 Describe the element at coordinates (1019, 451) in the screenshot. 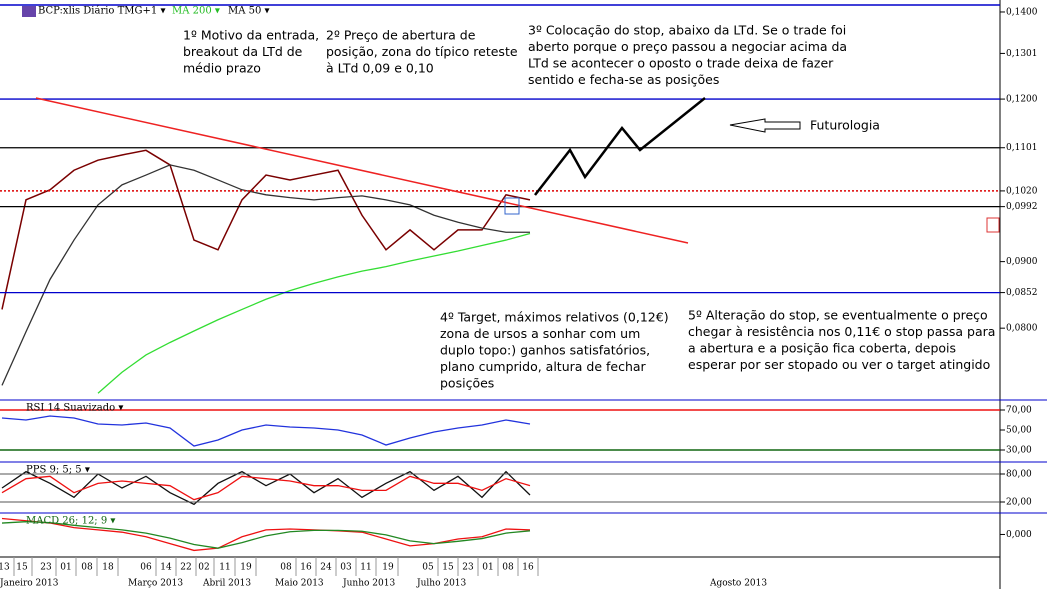

I see `y-tick-label: 30,00` at that location.